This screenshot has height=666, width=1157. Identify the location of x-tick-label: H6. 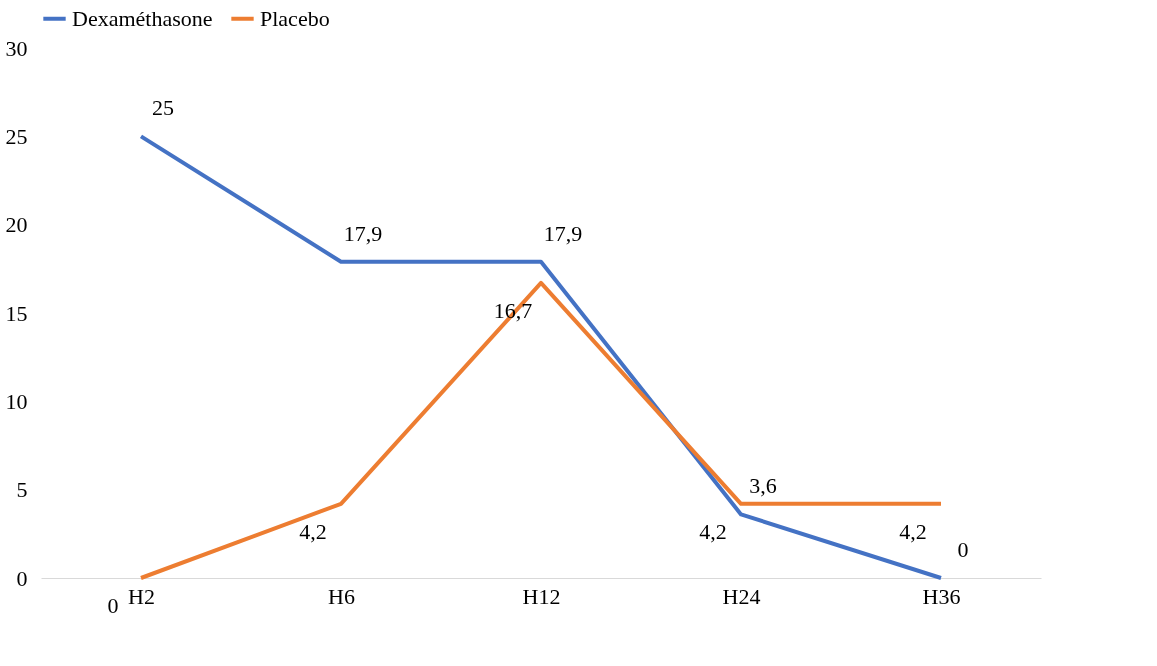
(341, 596).